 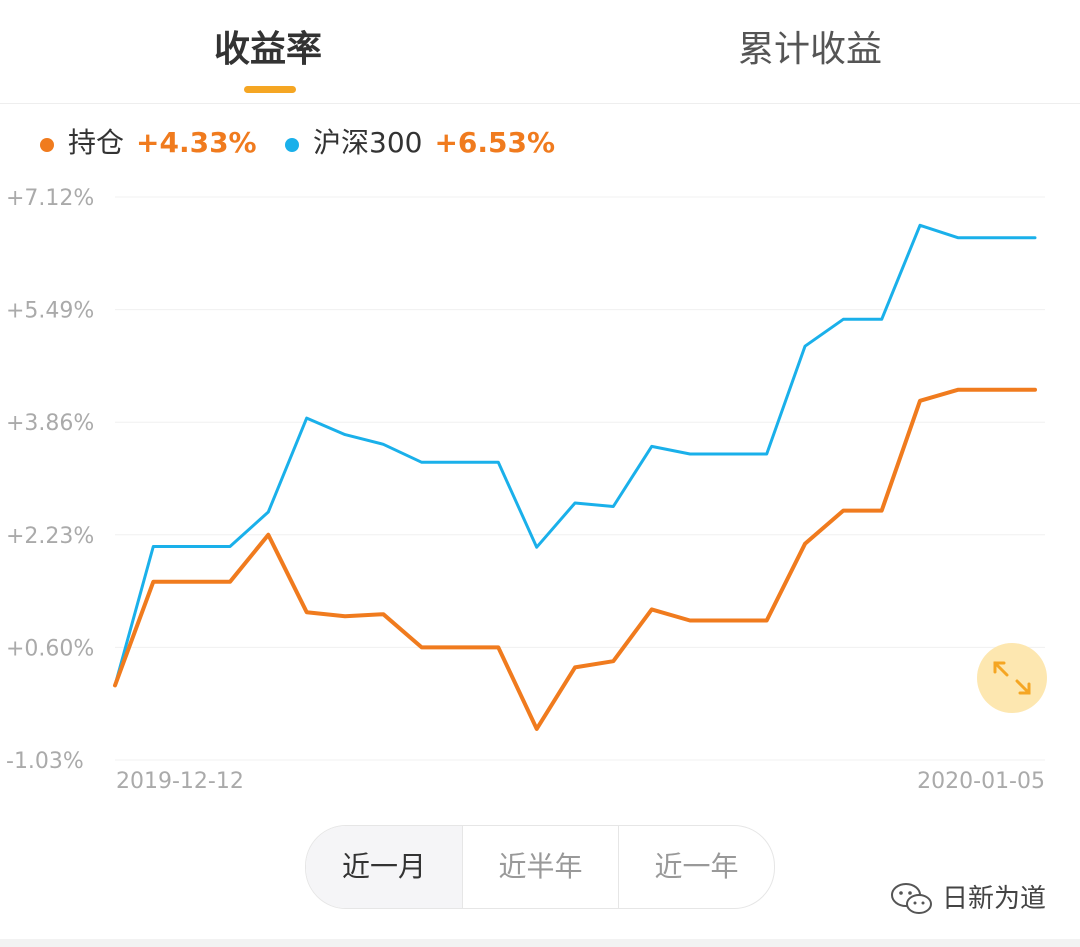 I want to click on watermark-text: 日新为道, so click(x=994, y=899).